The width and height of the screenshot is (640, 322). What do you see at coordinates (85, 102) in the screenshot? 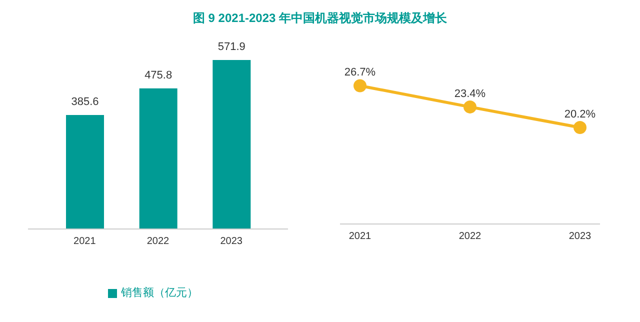
I see `data-label: 385.6` at bounding box center [85, 102].